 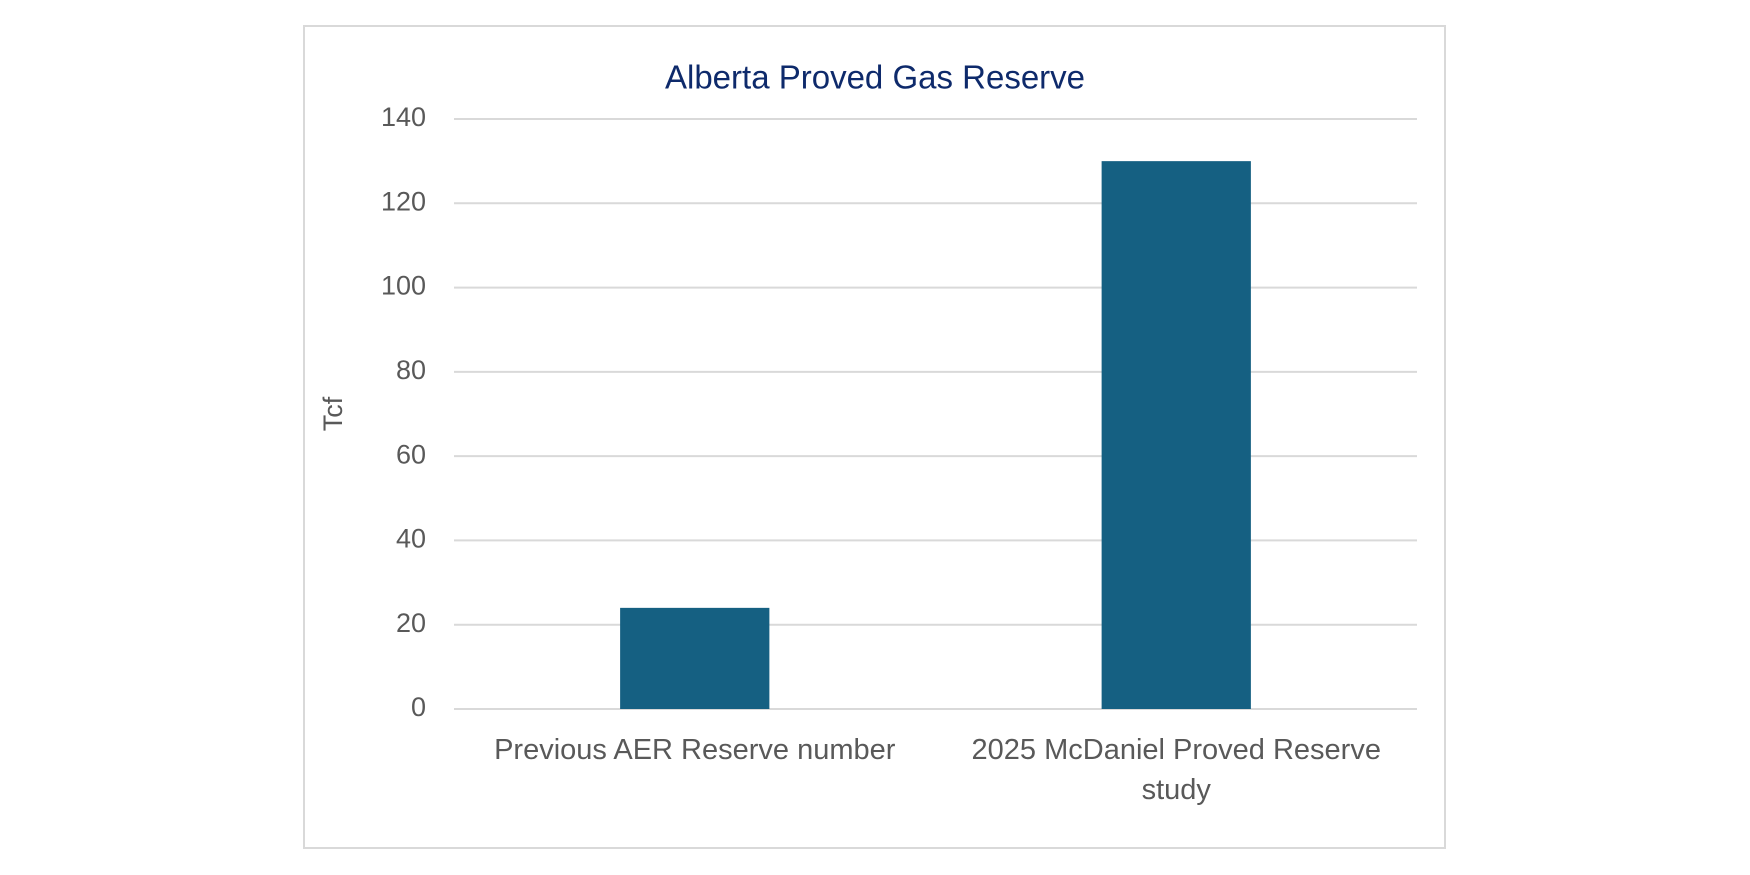 What do you see at coordinates (411, 539) in the screenshot?
I see `y-tick-label: 40` at bounding box center [411, 539].